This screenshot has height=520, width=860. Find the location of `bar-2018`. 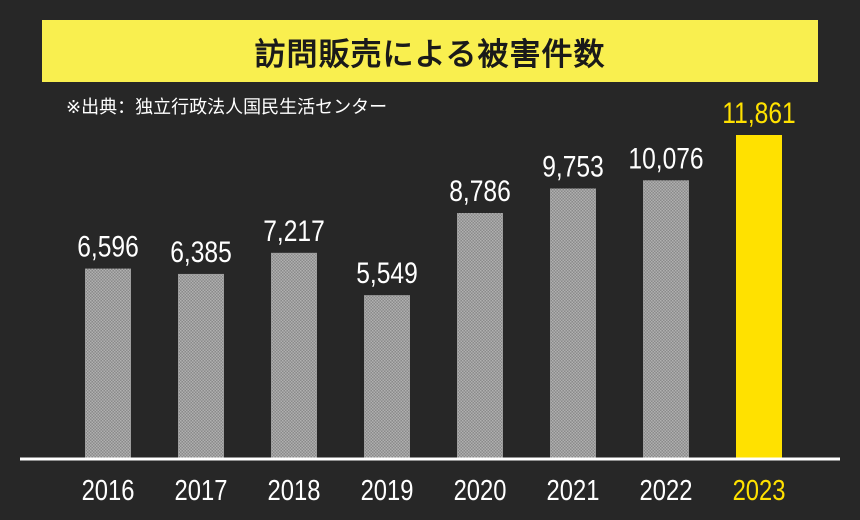

bar-2018 is located at coordinates (294, 355).